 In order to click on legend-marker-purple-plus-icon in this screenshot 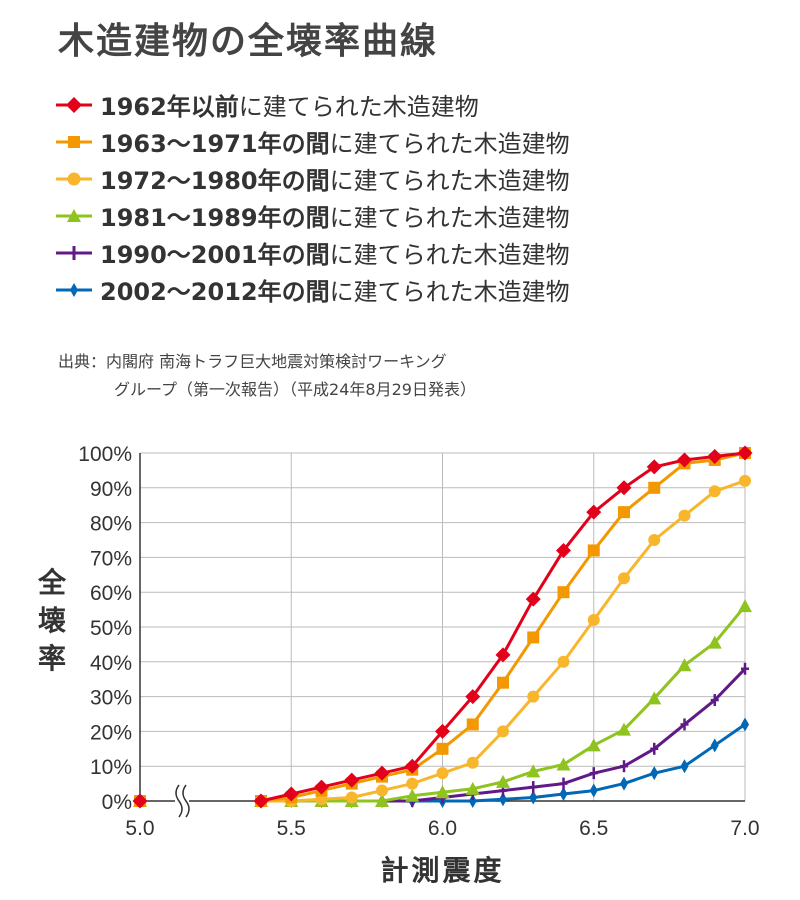, I will do `click(74, 252)`.